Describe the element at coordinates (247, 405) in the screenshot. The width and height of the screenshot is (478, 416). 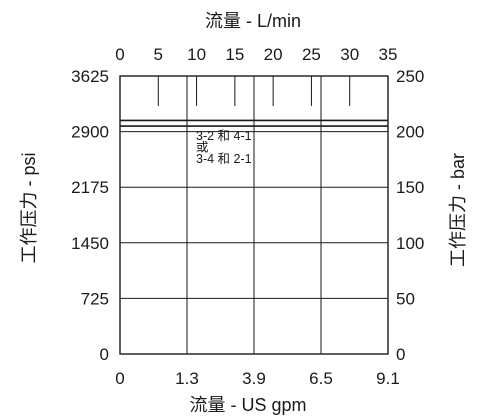
I see `title-bottom: 流量 - US gpm` at that location.